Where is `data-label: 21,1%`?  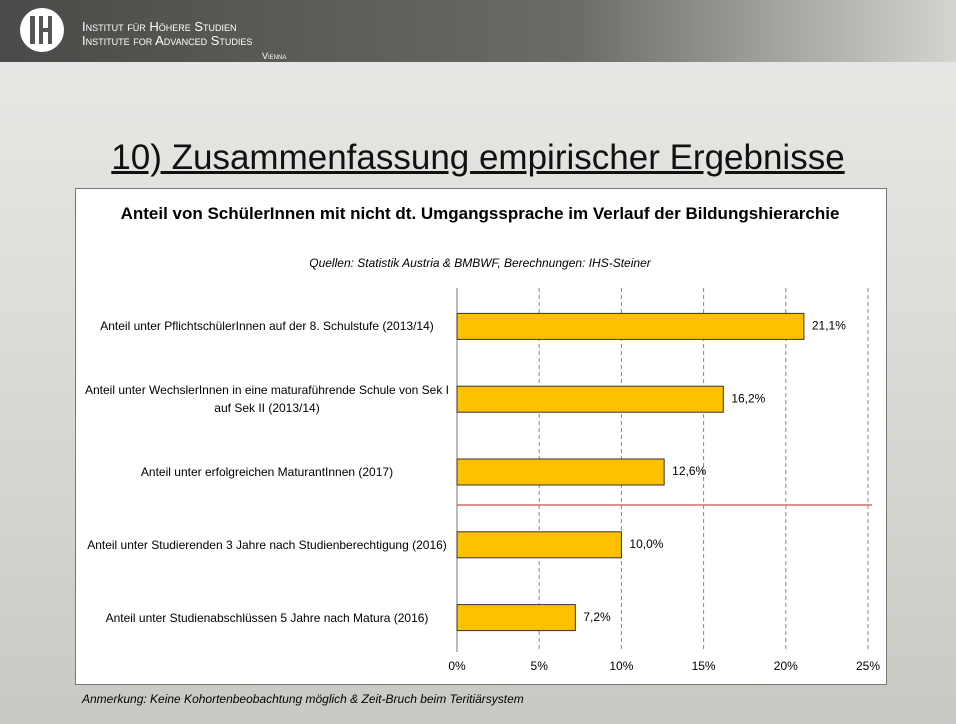 data-label: 21,1% is located at coordinates (829, 326).